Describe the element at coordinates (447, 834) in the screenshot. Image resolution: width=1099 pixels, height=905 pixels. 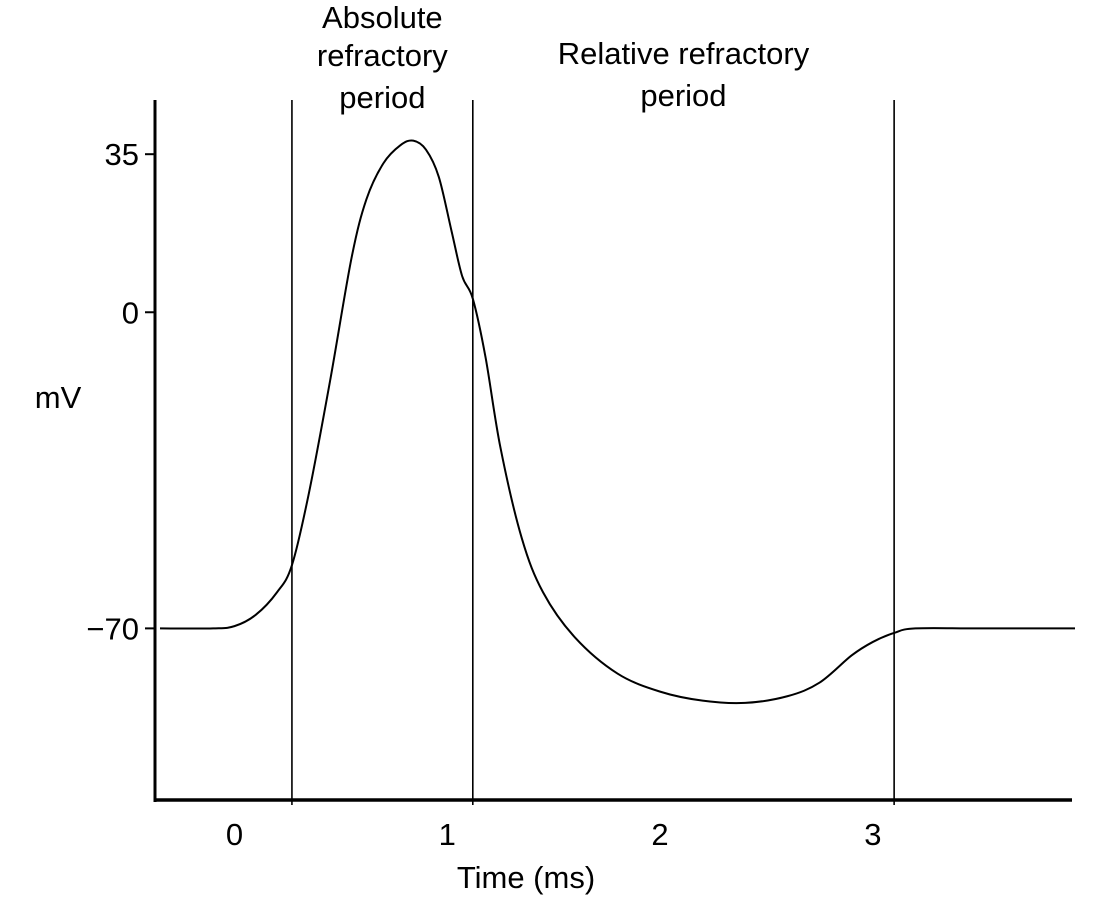
I see `x-tick-label: 1` at that location.